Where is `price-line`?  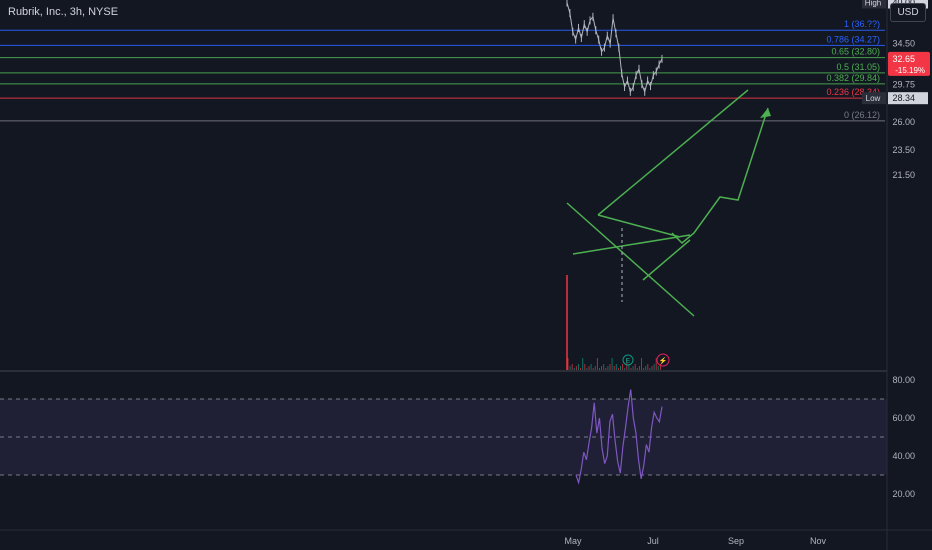
price-line is located at coordinates (614, 48).